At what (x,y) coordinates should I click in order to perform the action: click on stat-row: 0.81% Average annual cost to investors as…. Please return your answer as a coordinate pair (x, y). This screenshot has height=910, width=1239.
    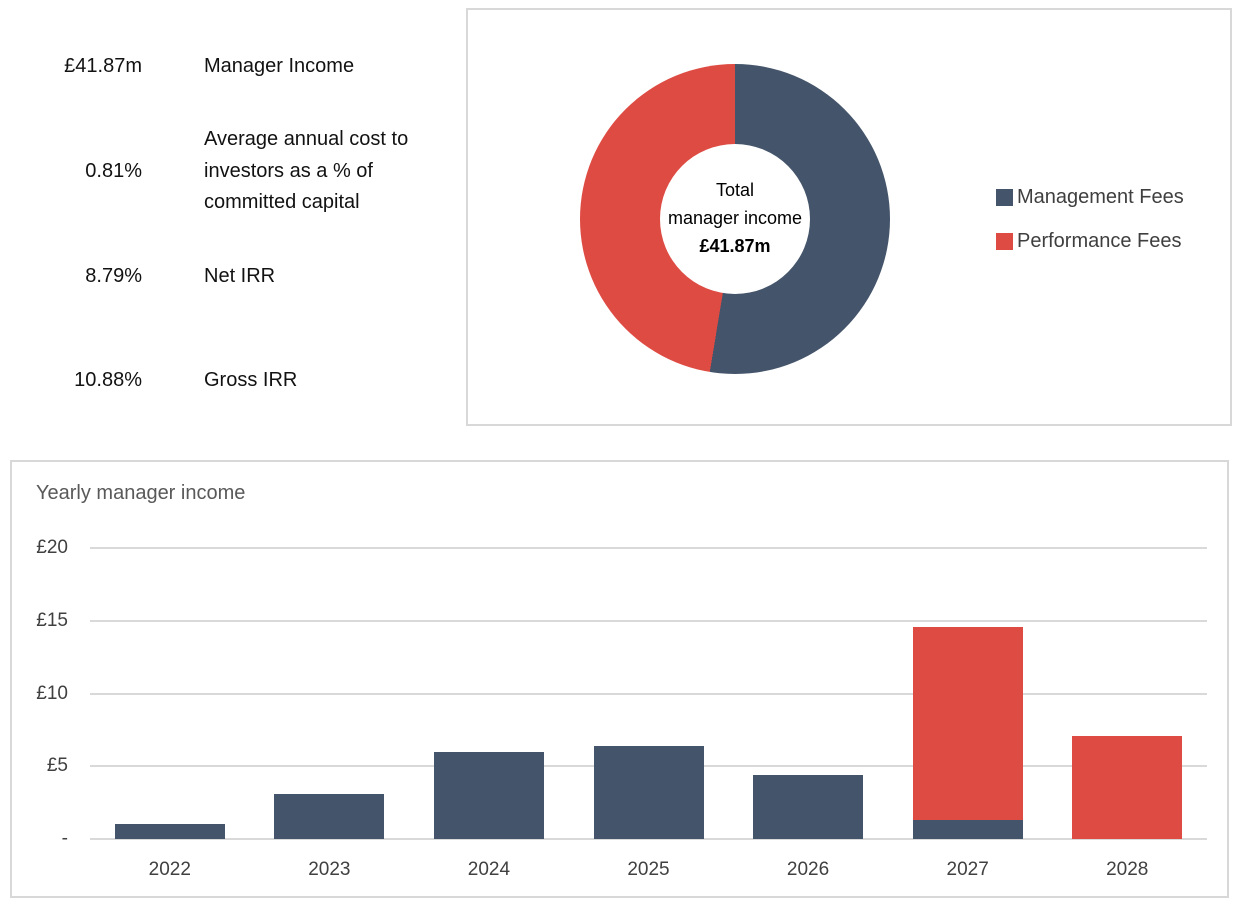
    Looking at the image, I should click on (225, 171).